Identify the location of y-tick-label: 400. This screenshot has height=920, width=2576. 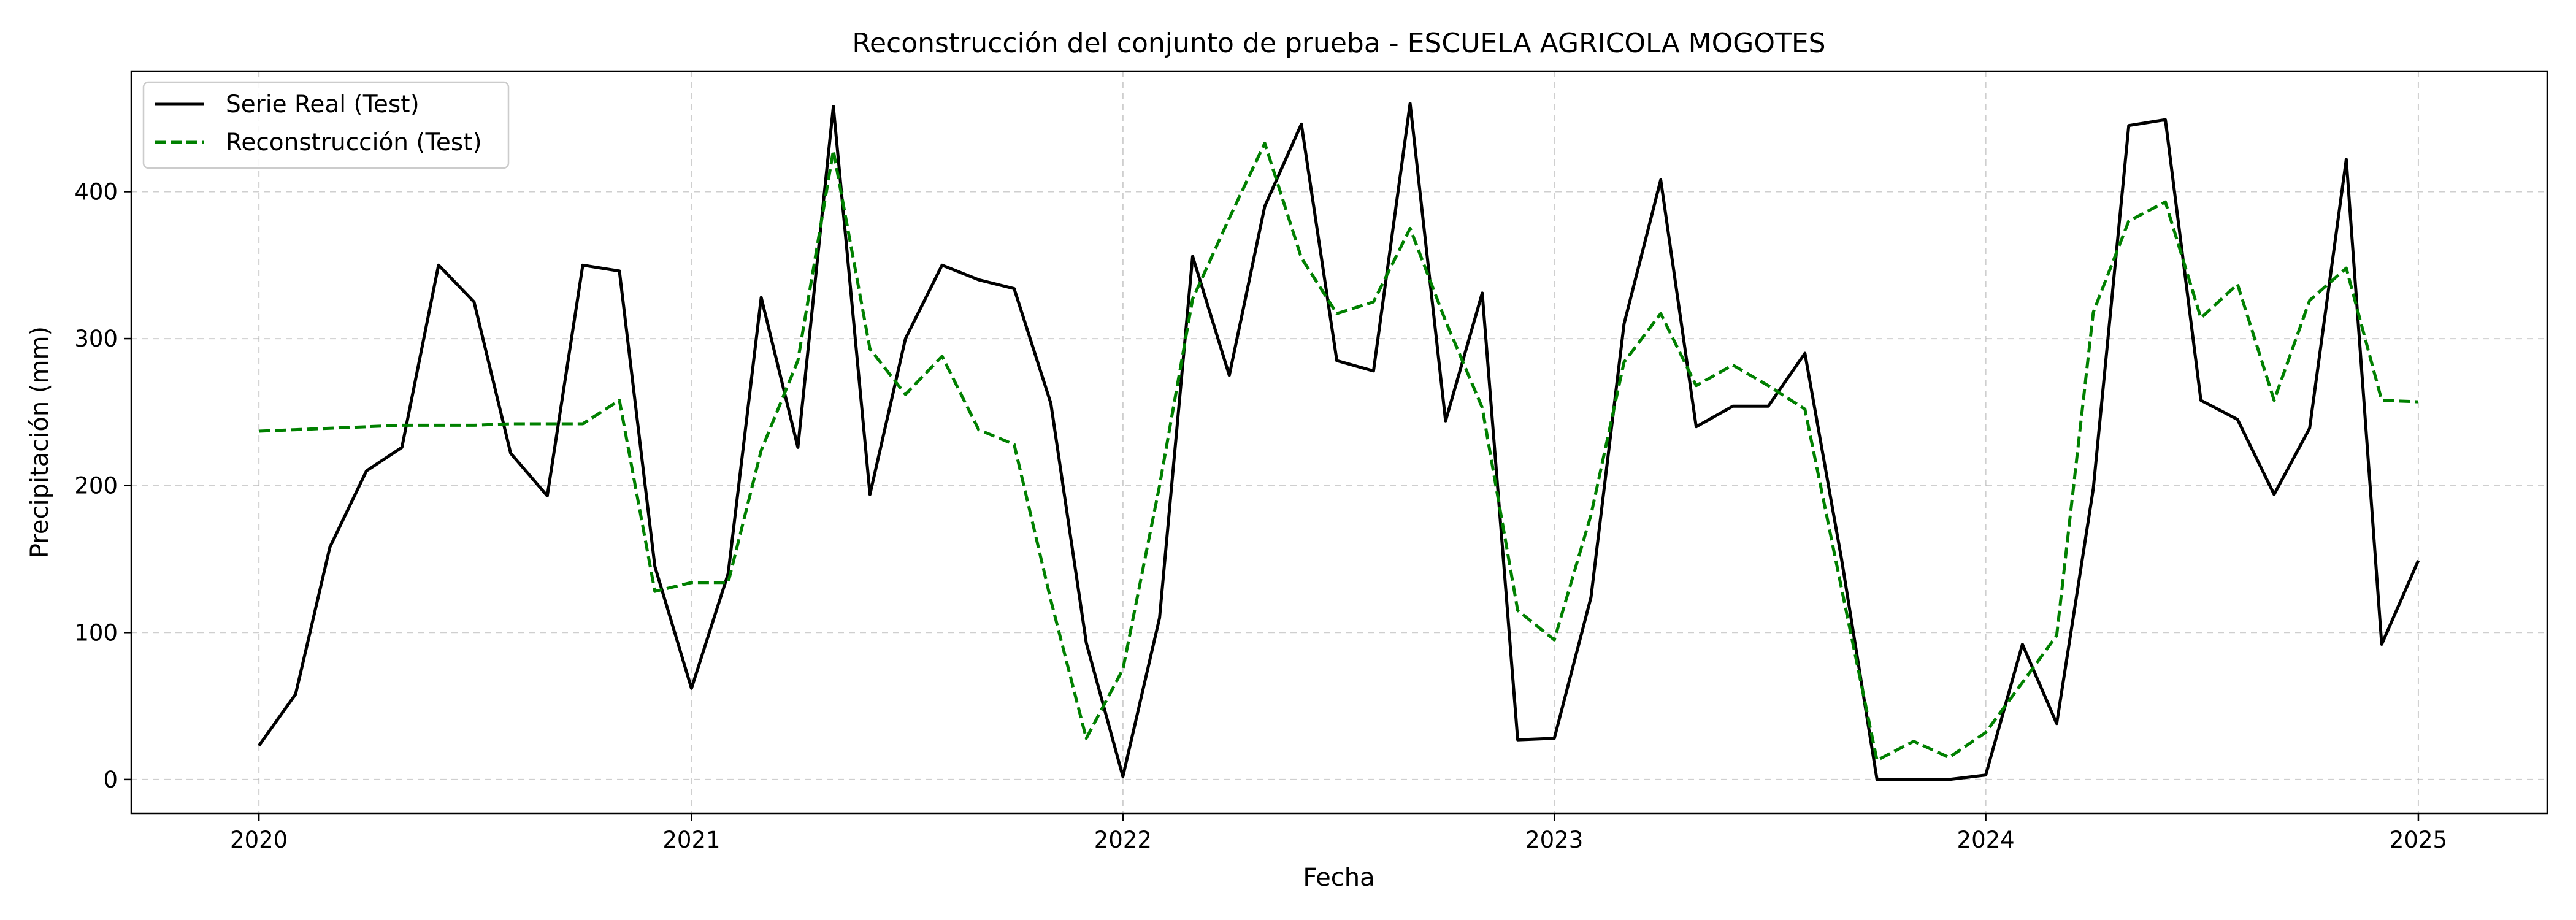
(96, 191).